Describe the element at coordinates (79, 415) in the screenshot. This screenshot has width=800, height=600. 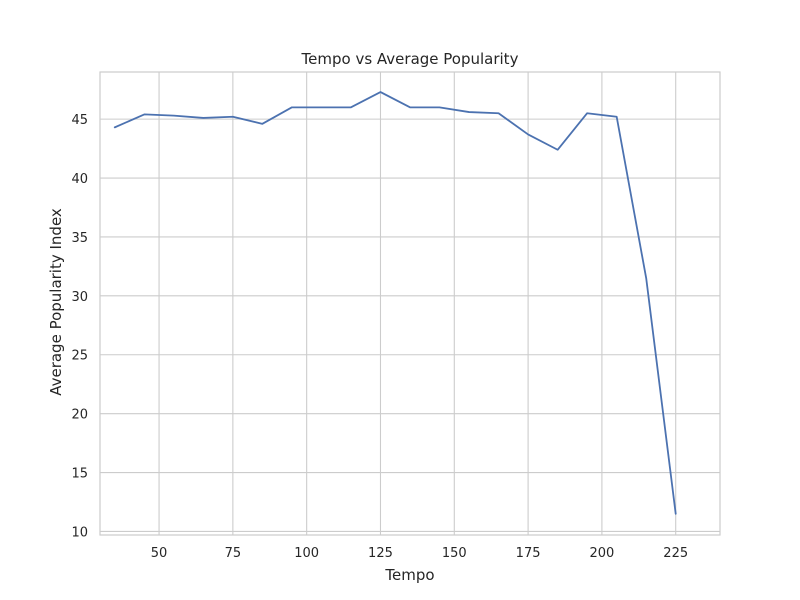
I see `y-tick-label: 20` at that location.